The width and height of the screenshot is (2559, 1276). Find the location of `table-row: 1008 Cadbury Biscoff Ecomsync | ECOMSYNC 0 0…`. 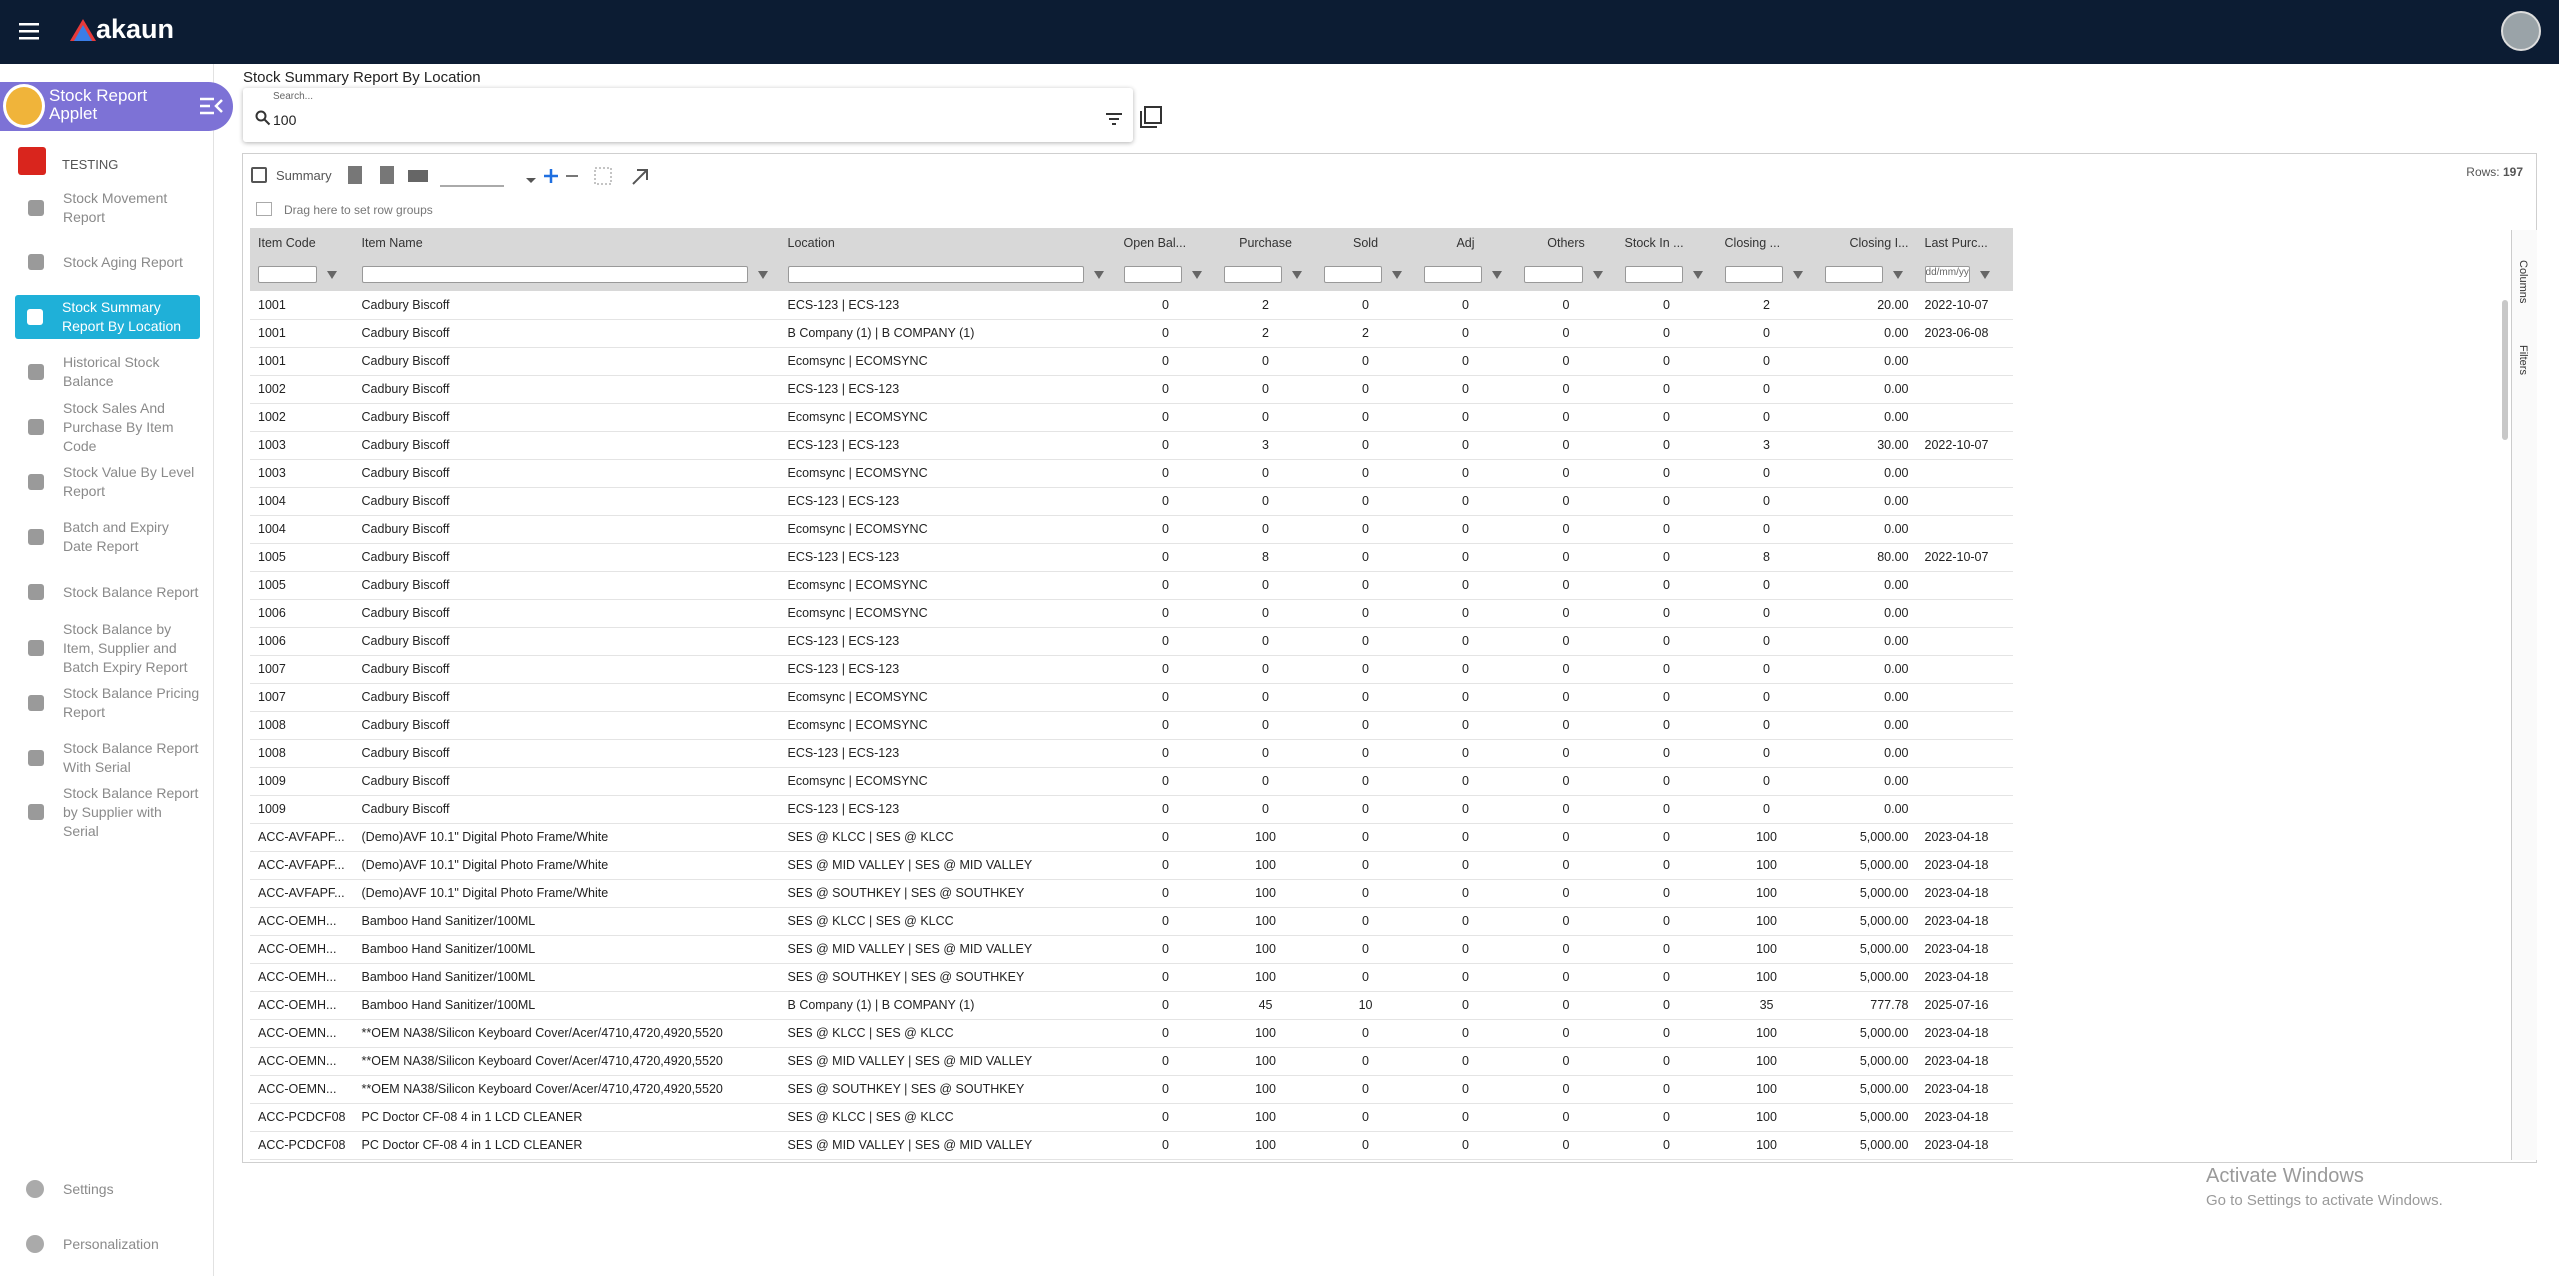

table-row: 1008 Cadbury Biscoff Ecomsync | ECOMSYNC 0 0… is located at coordinates (1131, 725).